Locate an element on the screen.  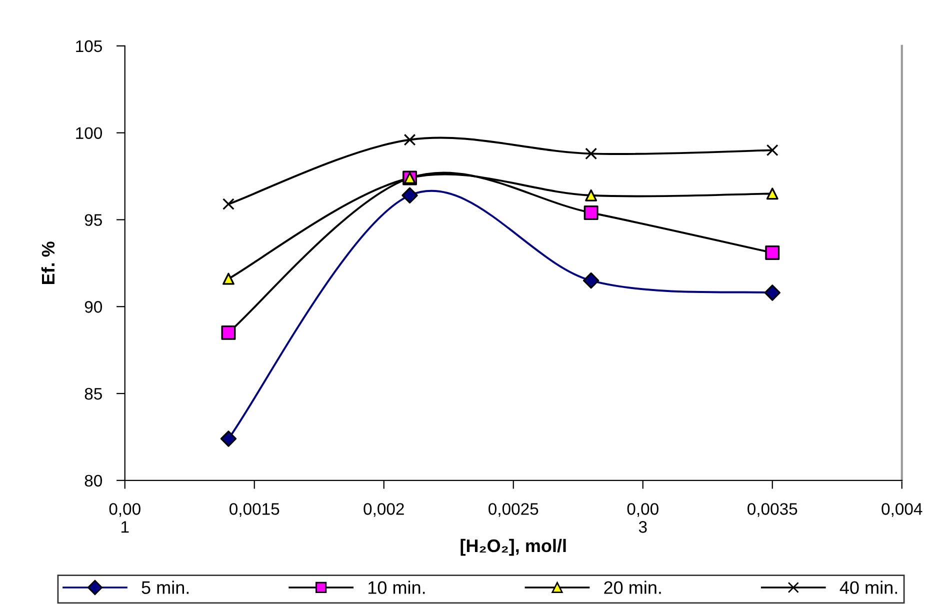
y-tick-label: 90 is located at coordinates (93, 307).